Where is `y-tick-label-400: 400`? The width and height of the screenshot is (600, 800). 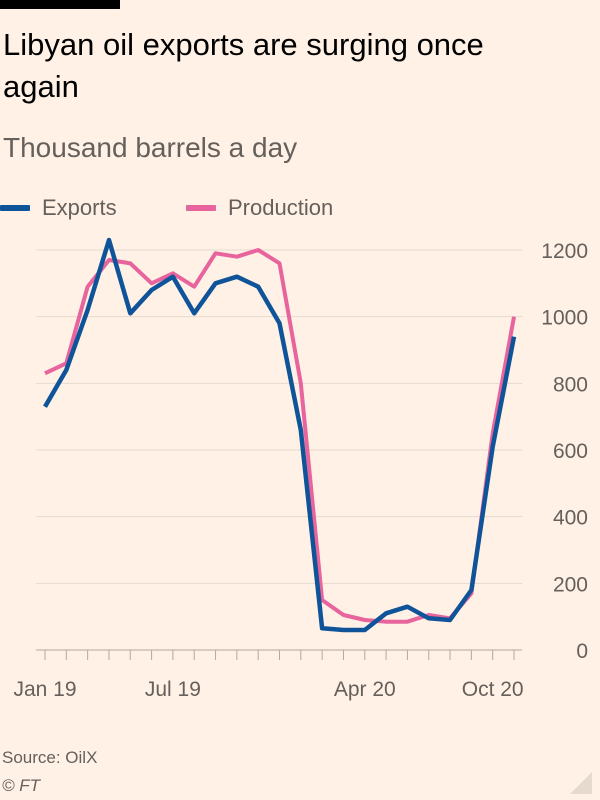 y-tick-label-400: 400 is located at coordinates (570, 518).